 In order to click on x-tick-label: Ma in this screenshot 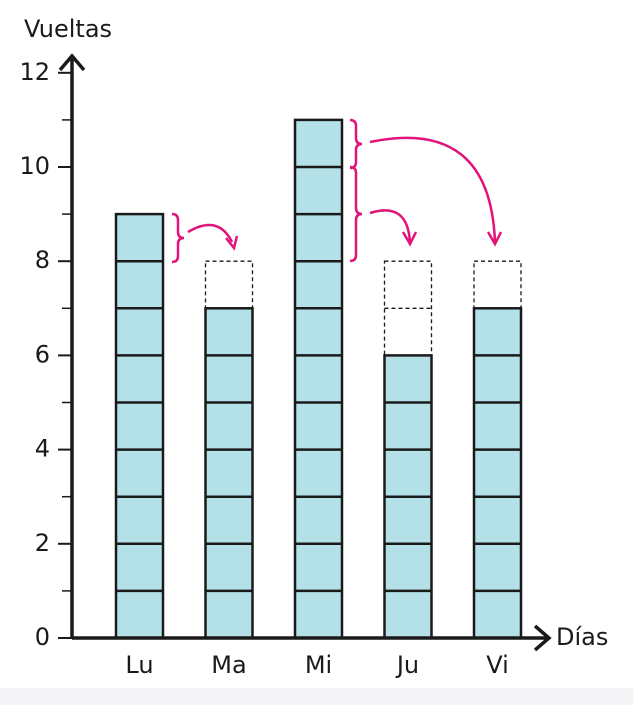, I will do `click(228, 665)`.